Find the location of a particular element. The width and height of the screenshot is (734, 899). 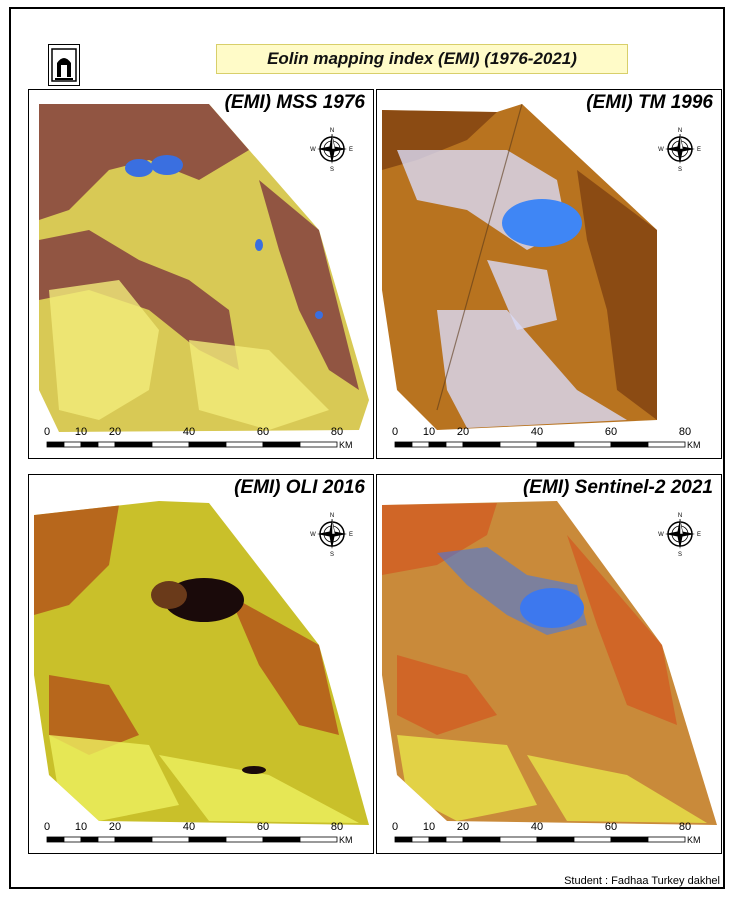

panel-title: (EMI) Sentinel-2 2021 is located at coordinates (617, 487).